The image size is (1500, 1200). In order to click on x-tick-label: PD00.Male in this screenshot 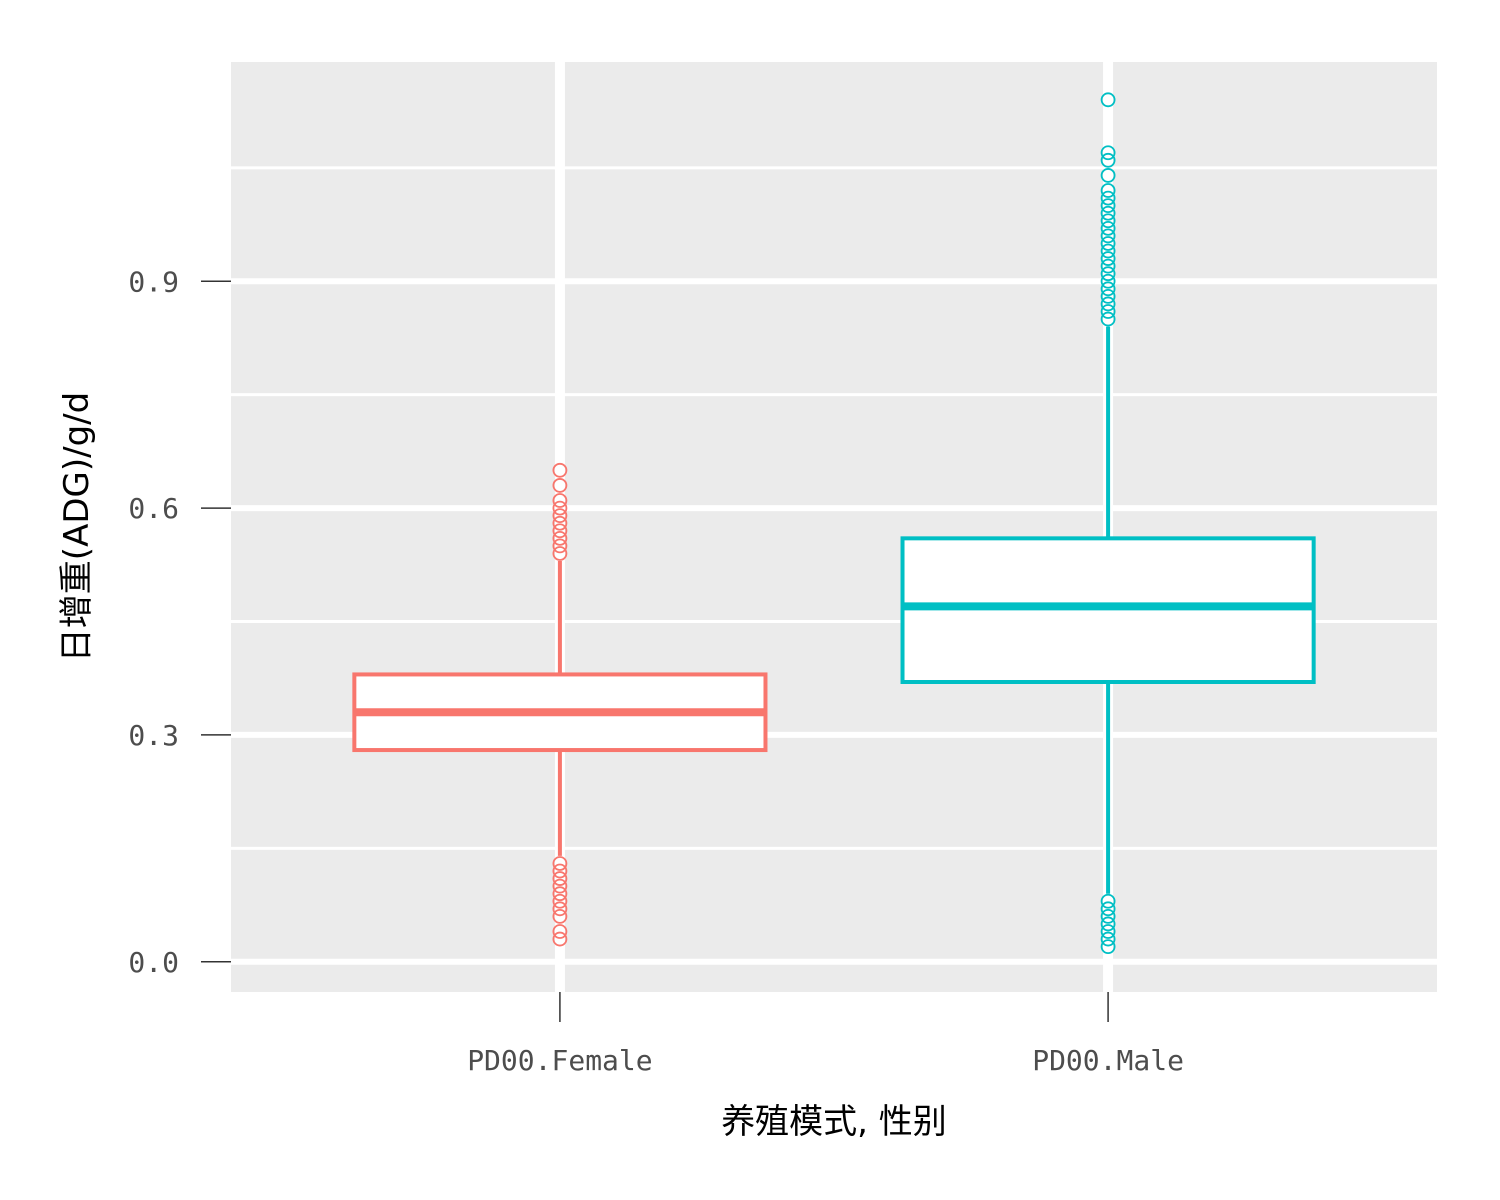, I will do `click(1108, 1060)`.